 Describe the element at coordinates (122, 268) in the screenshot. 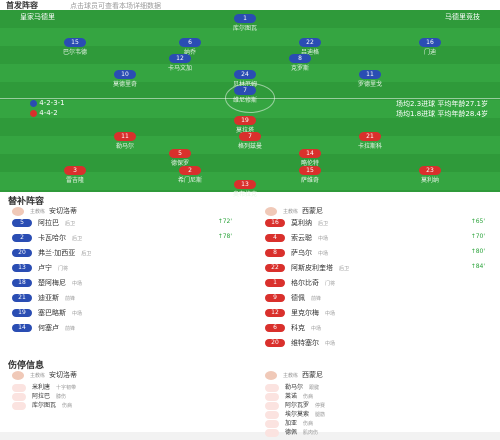

I see `sub-row: 13 卢宁 门将` at that location.